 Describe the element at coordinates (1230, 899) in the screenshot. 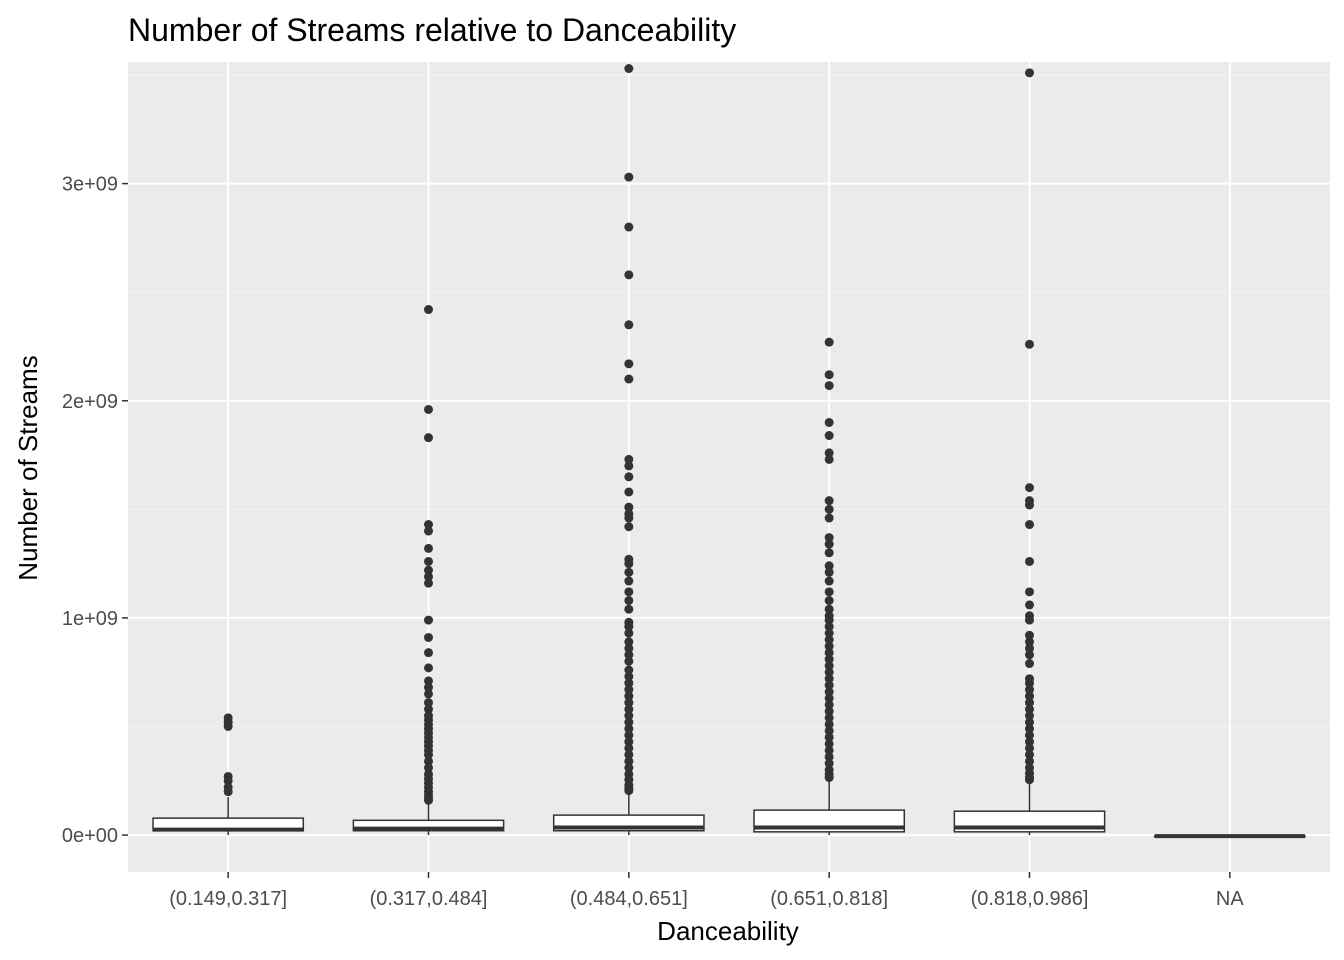

I see `x-tick-label: NA` at that location.